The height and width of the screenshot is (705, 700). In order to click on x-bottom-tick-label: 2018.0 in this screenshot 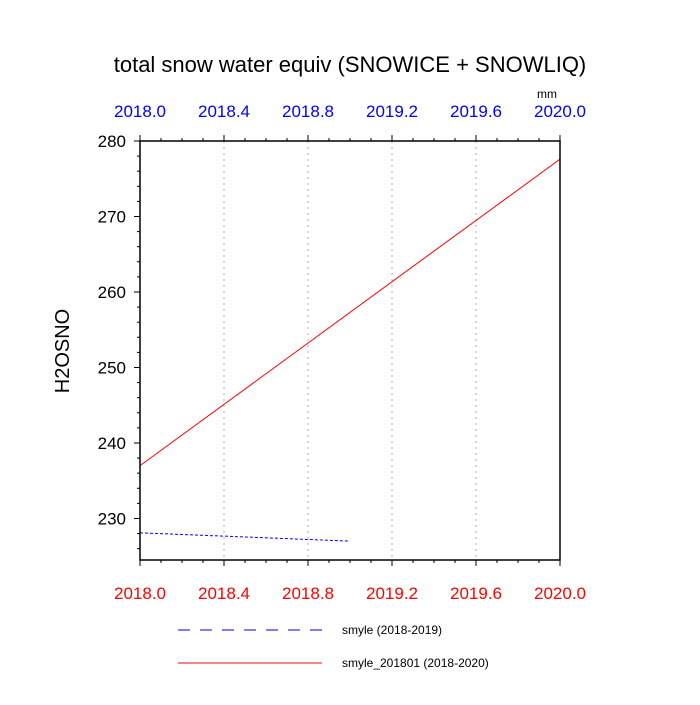, I will do `click(140, 593)`.